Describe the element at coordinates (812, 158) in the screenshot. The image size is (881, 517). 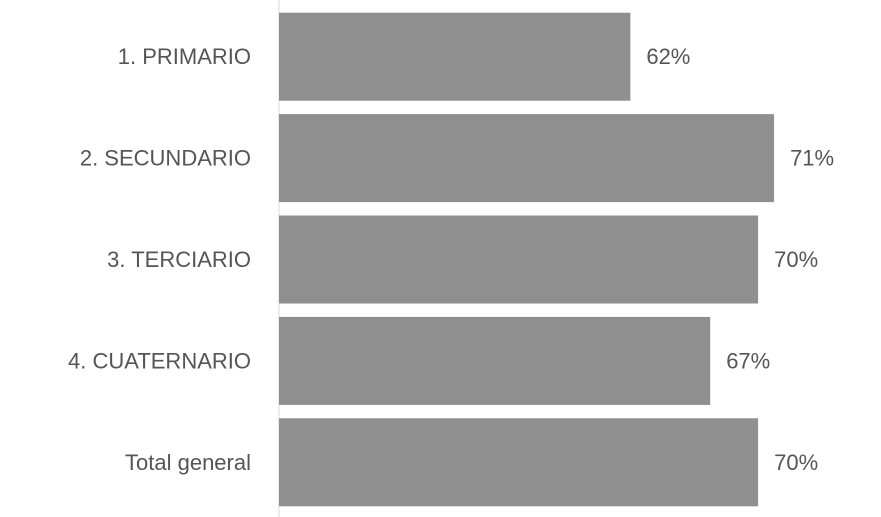
I see `value-label-2: 71%` at that location.